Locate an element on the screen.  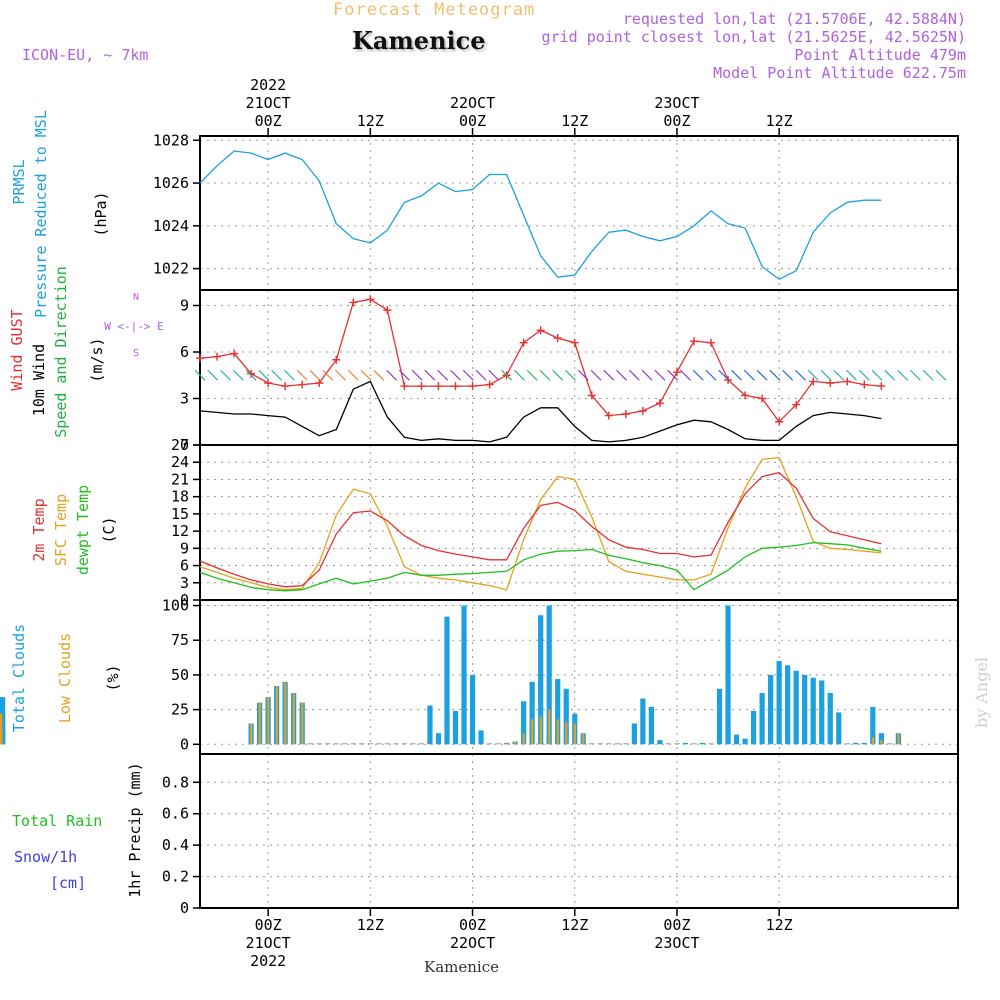
pressure-label-unit: (hPa) is located at coordinates (101, 213).